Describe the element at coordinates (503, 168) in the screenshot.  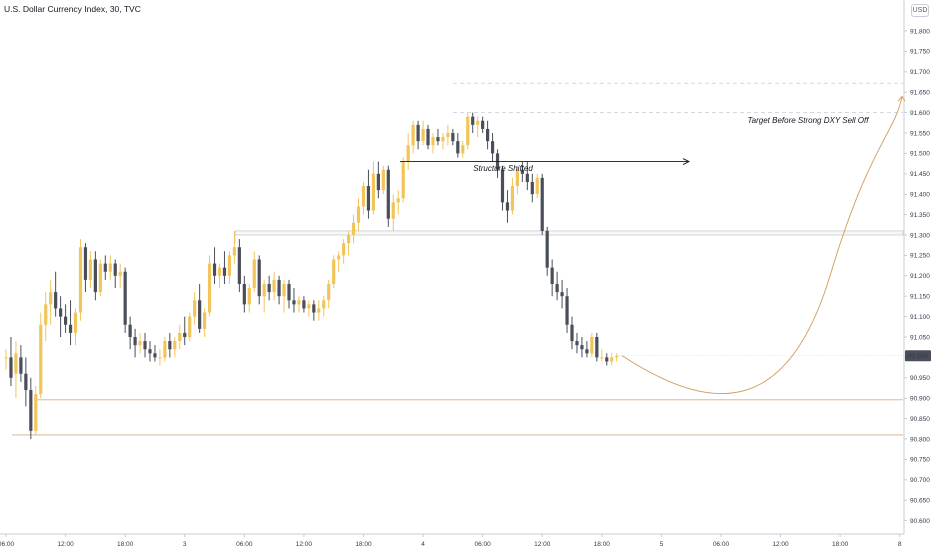
I see `structure-shift-label: Structure Shifted` at that location.